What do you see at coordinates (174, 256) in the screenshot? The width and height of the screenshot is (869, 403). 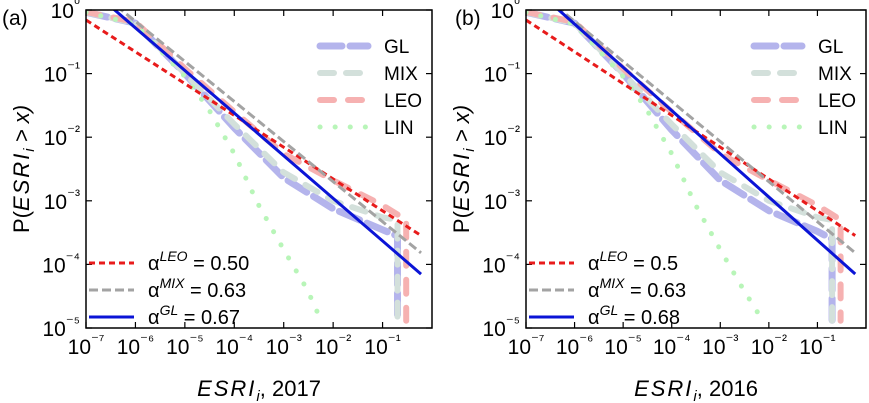 I see `alpha-superscript: LEO` at bounding box center [174, 256].